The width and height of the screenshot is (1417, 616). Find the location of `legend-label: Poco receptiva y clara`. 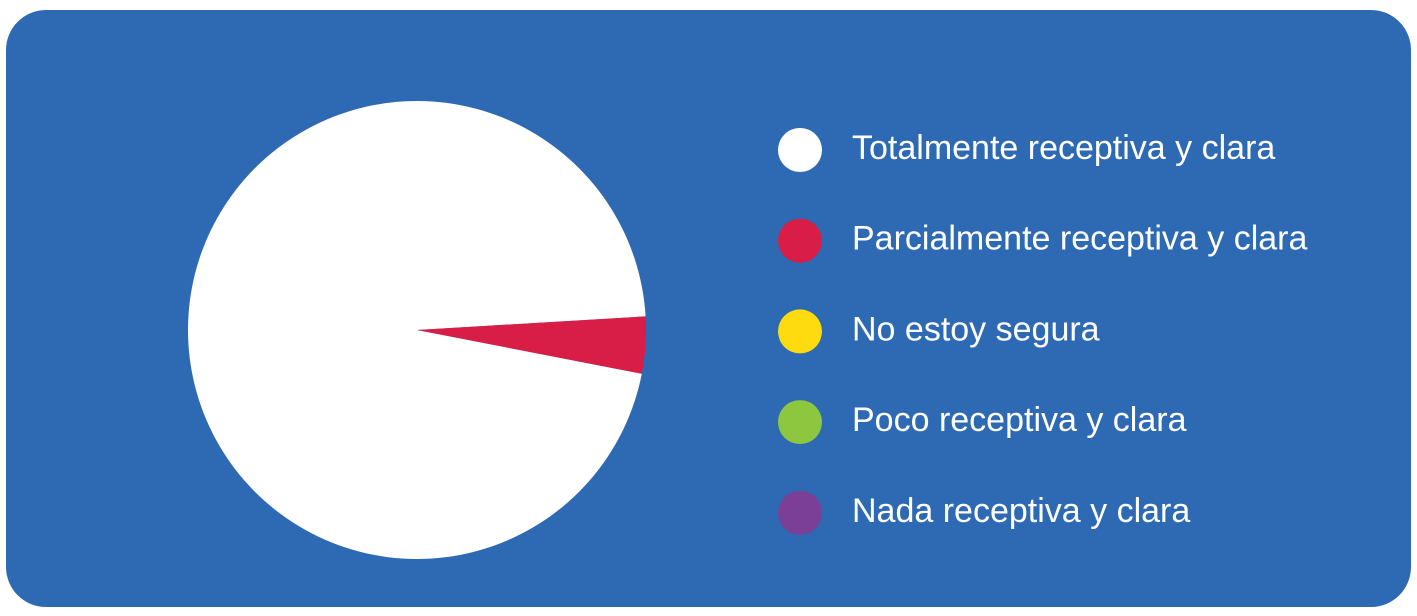

legend-label: Poco receptiva y clara is located at coordinates (1019, 420).